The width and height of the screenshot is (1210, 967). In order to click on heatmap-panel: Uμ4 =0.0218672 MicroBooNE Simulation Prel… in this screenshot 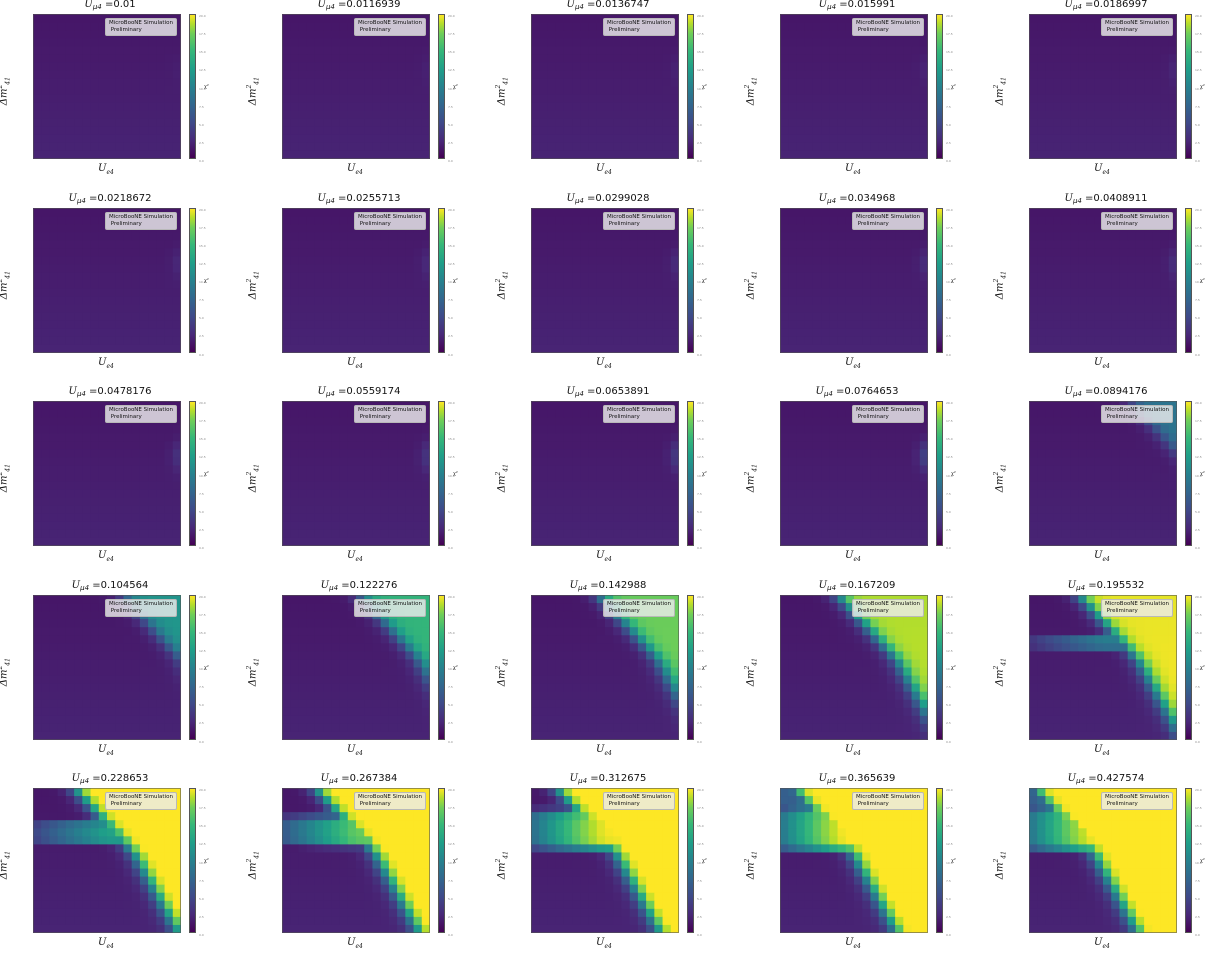, I will do `click(121, 290)`.